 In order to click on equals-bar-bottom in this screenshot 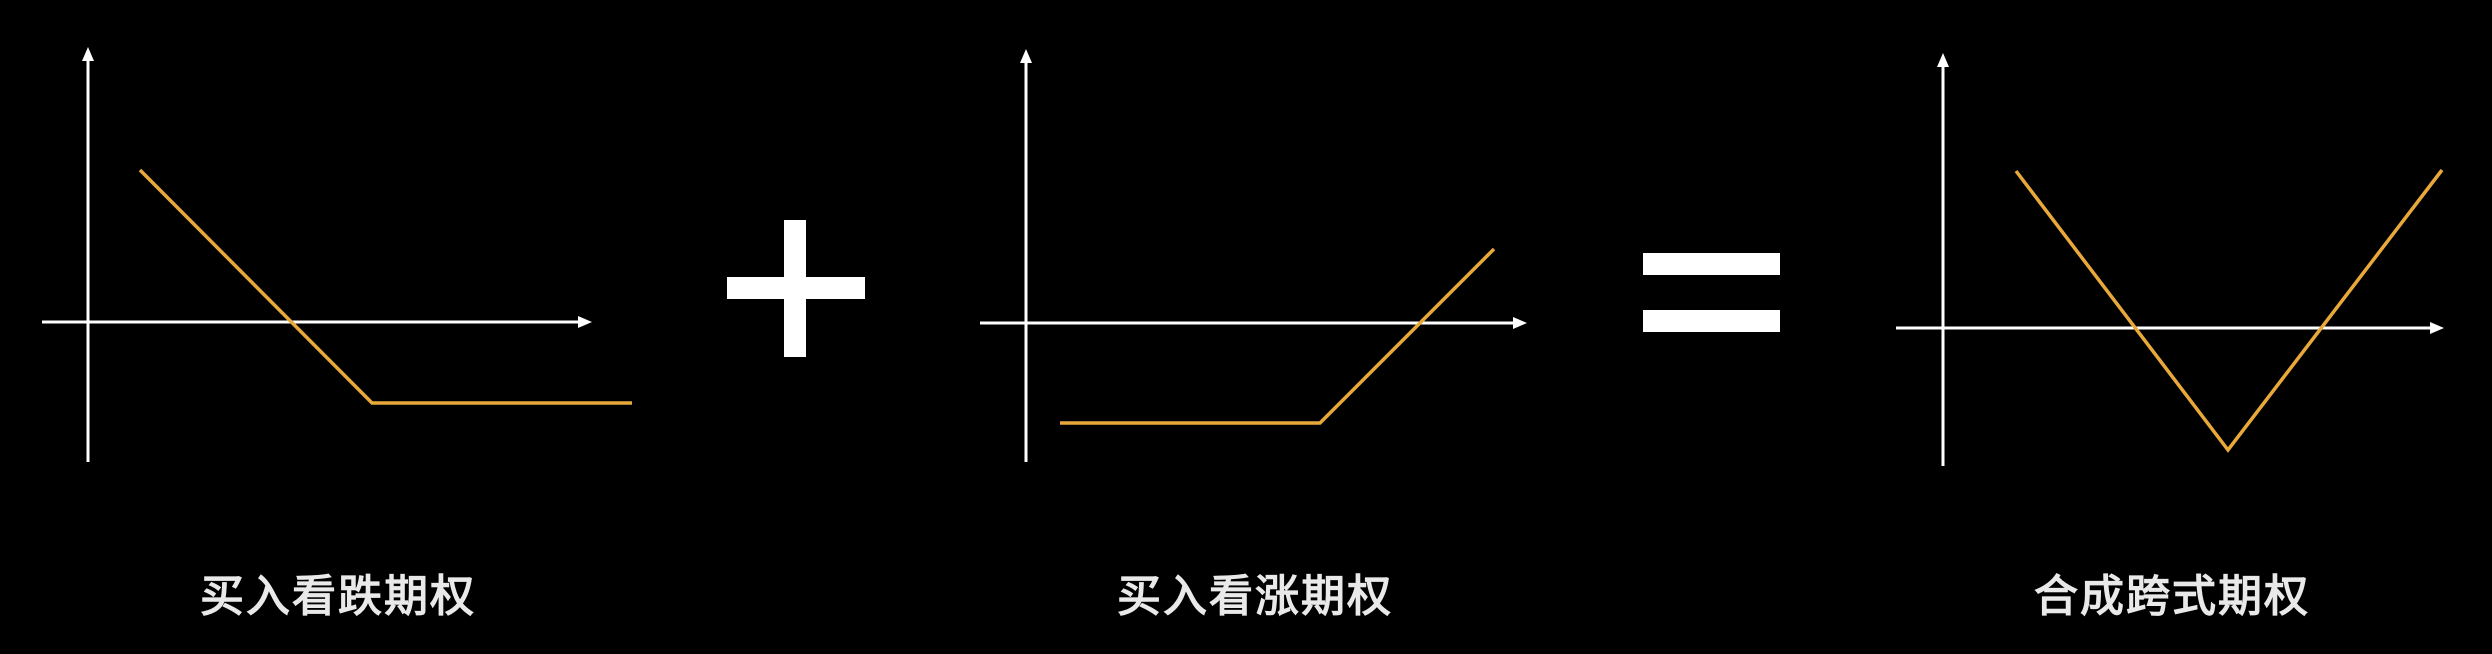, I will do `click(1711, 321)`.